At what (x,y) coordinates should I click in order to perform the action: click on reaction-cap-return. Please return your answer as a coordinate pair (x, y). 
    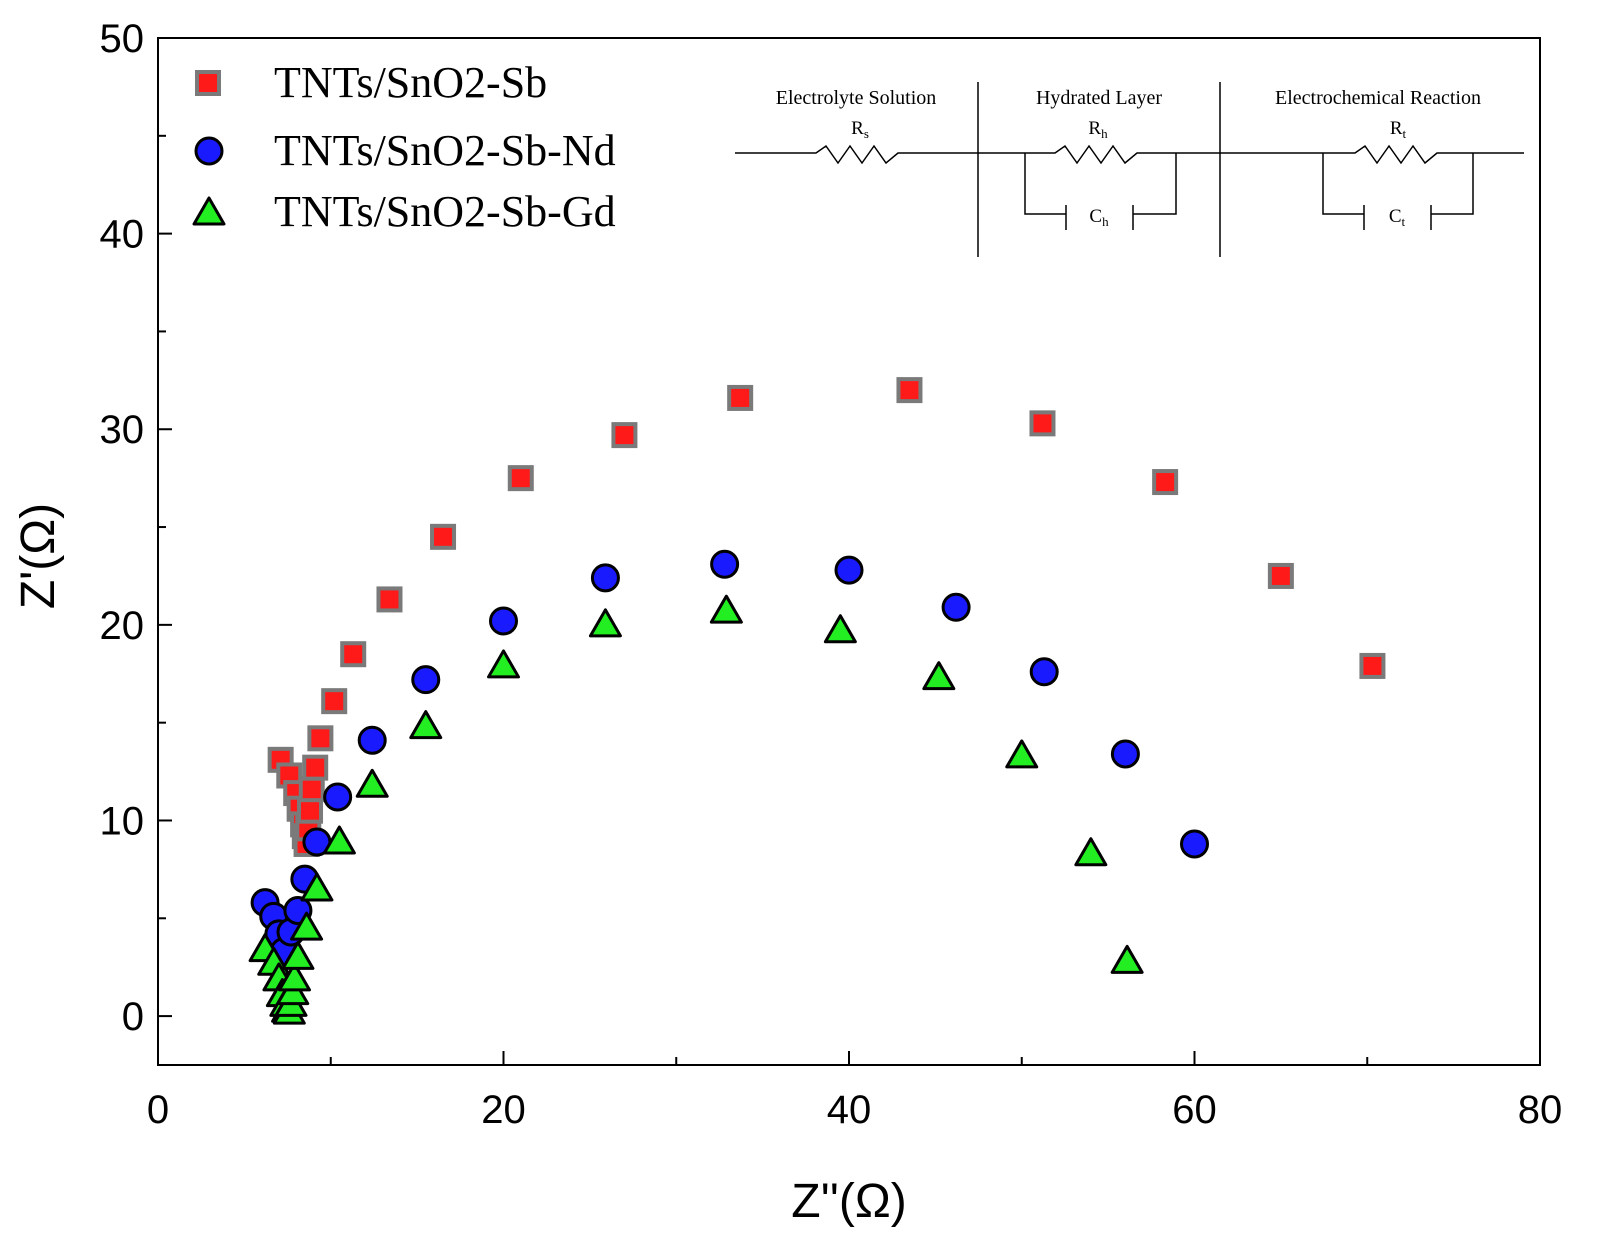
    Looking at the image, I should click on (1452, 184).